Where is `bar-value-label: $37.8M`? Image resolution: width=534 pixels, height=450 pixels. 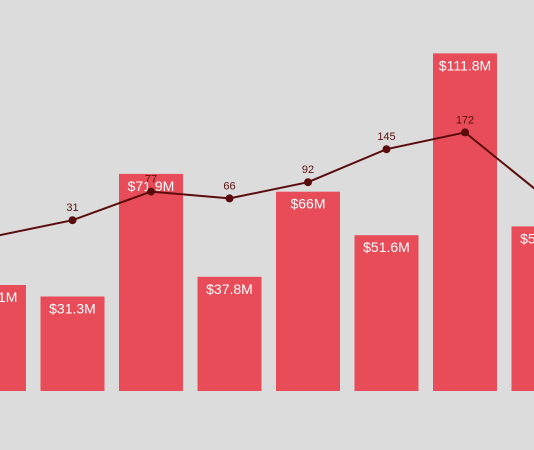 bar-value-label: $37.8M is located at coordinates (229, 289).